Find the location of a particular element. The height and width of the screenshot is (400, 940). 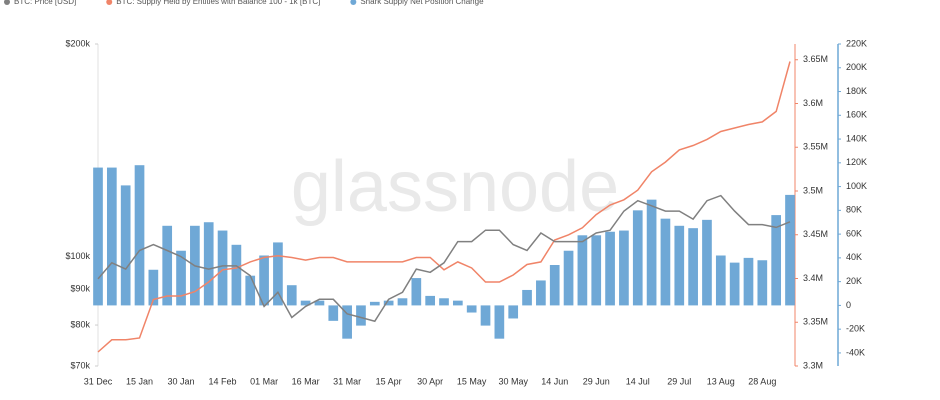

y3-tick-label: 160K is located at coordinates (856, 115).